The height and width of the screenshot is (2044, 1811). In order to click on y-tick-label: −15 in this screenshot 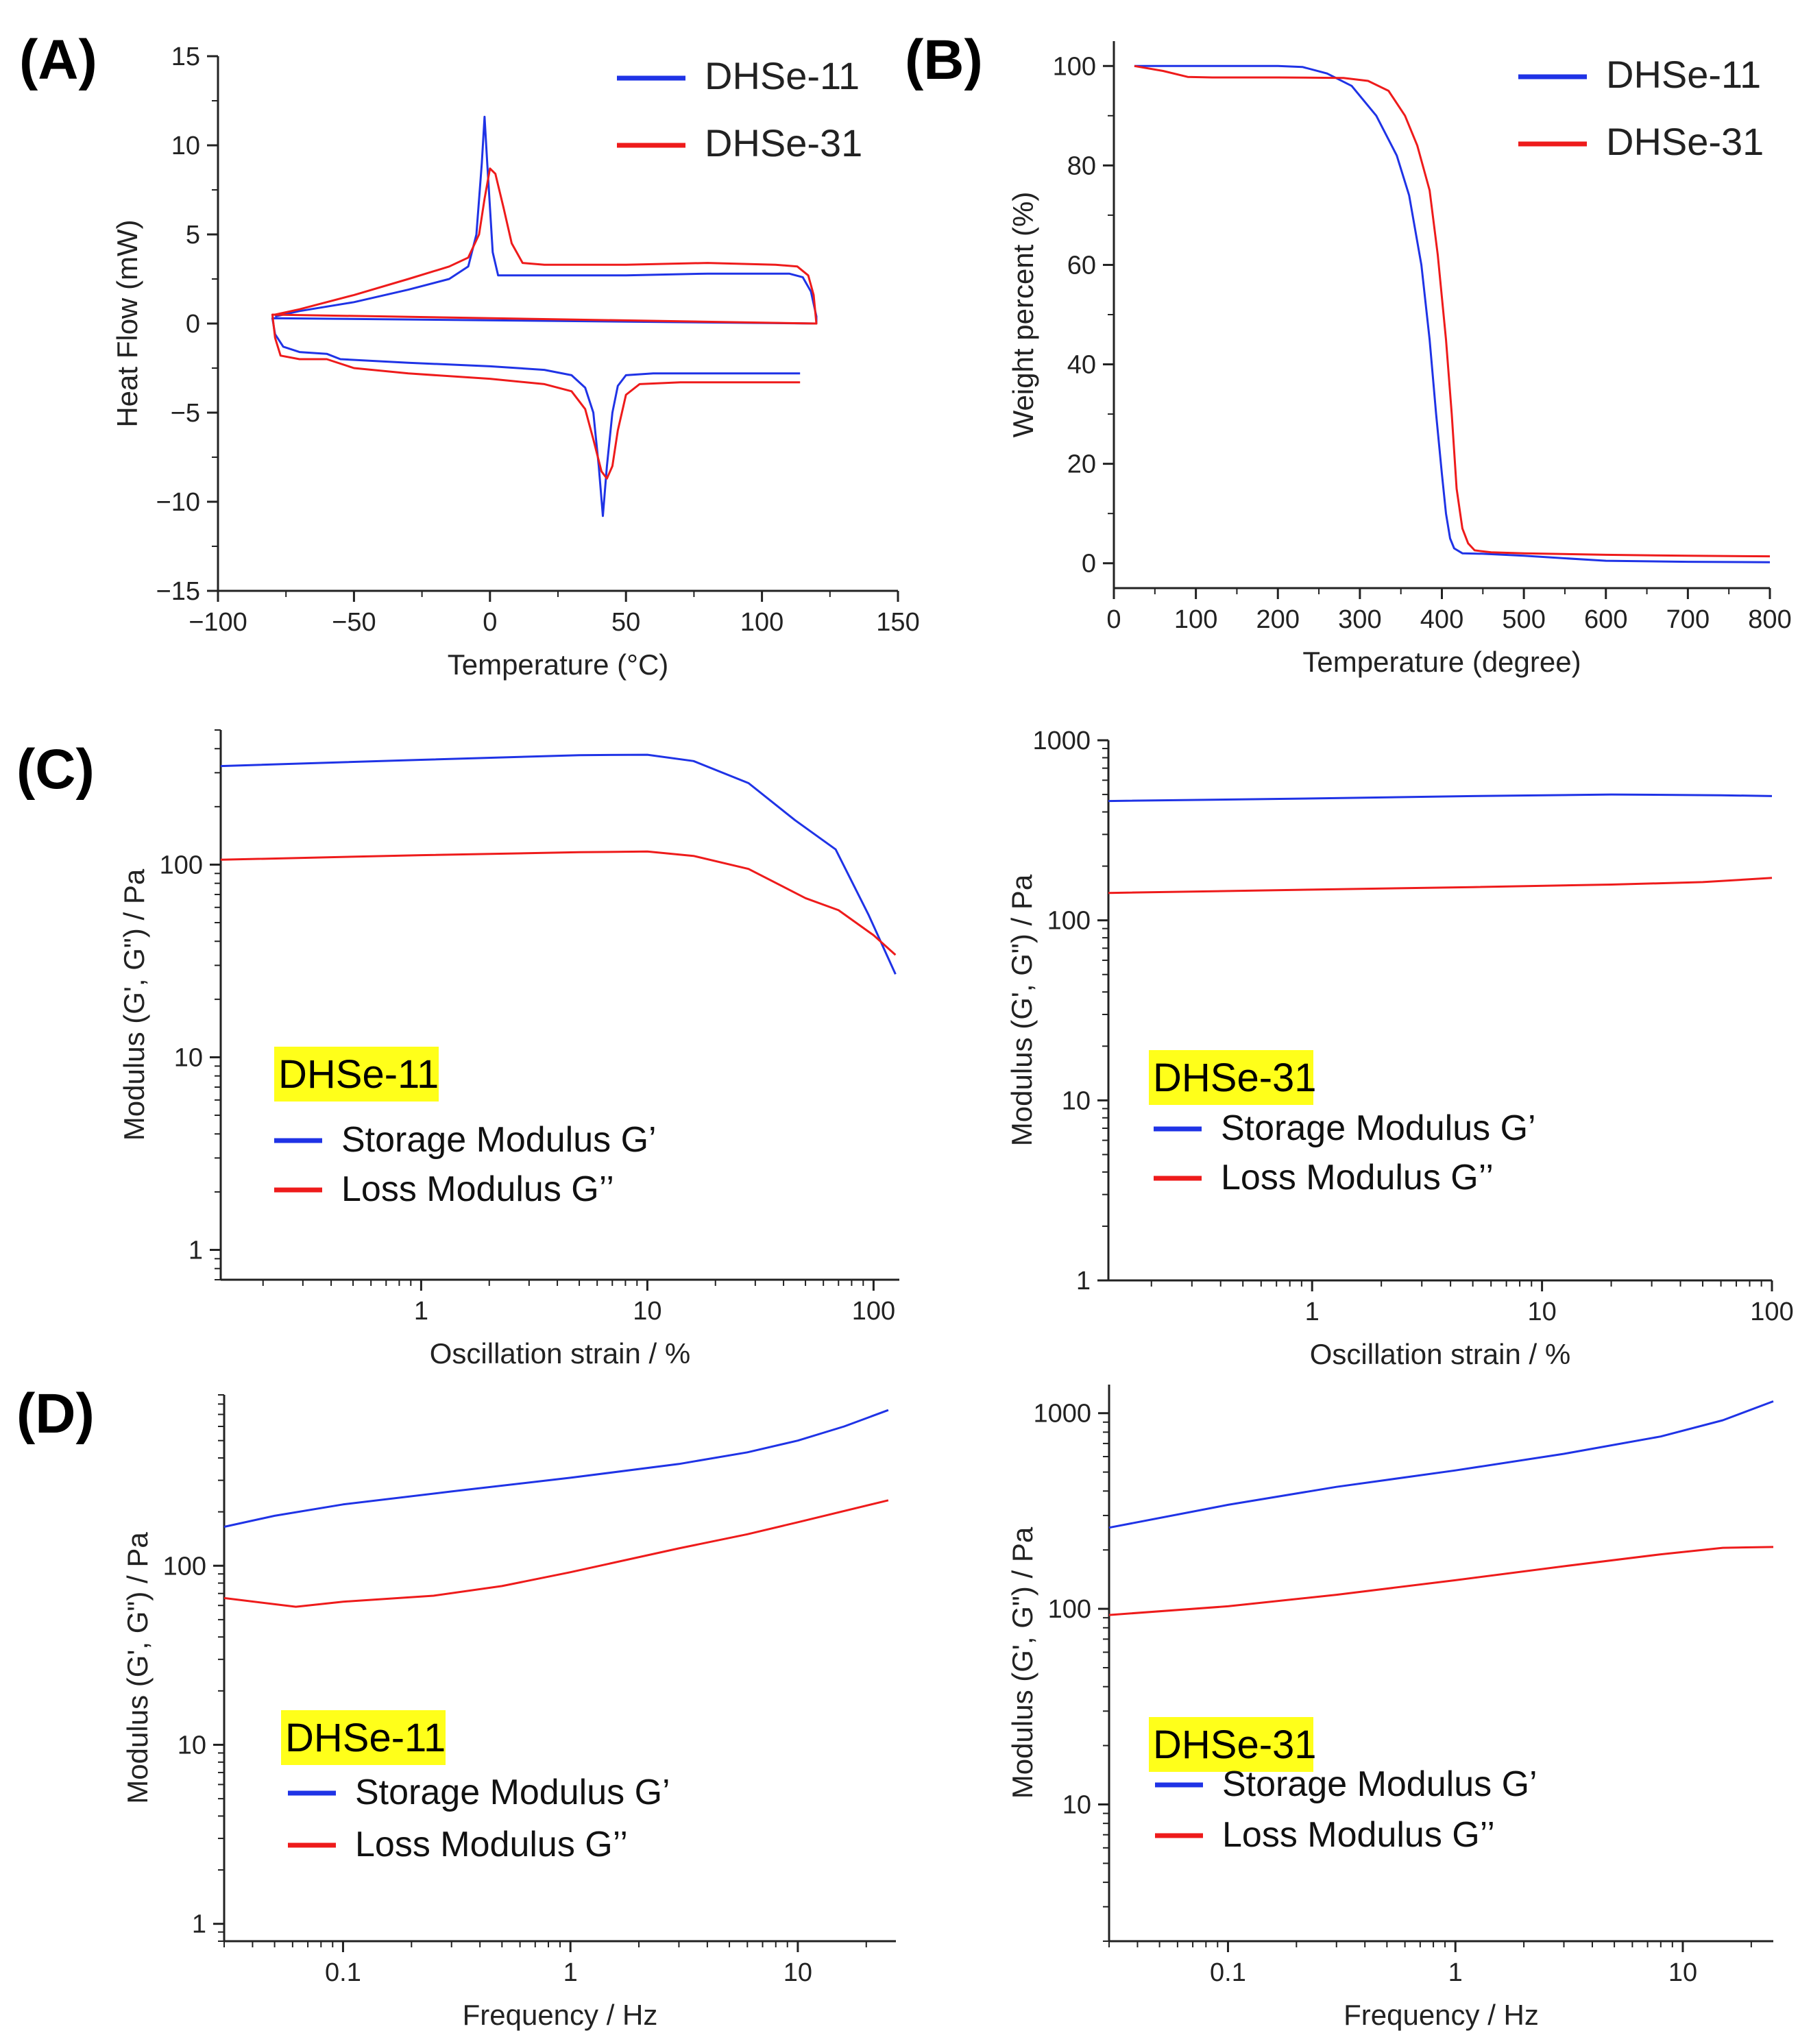, I will do `click(178, 591)`.